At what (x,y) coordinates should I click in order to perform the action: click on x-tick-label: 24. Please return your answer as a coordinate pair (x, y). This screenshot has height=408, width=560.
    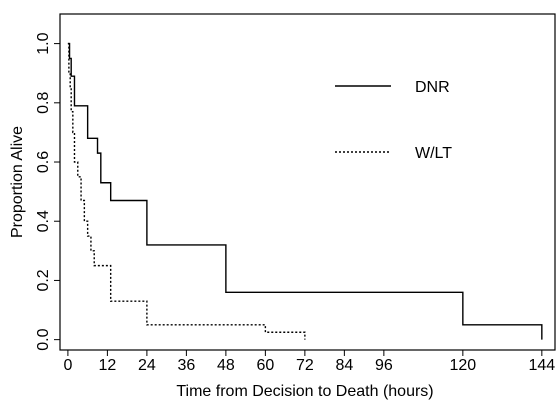
    Looking at the image, I should click on (147, 365).